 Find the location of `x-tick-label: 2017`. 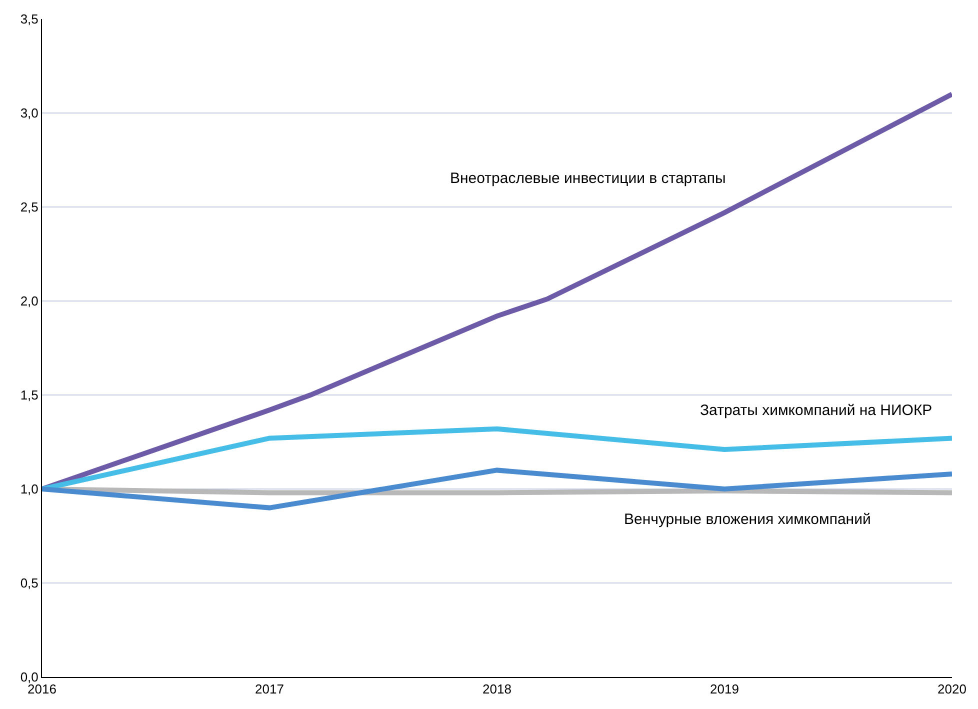

x-tick-label: 2017 is located at coordinates (269, 689).